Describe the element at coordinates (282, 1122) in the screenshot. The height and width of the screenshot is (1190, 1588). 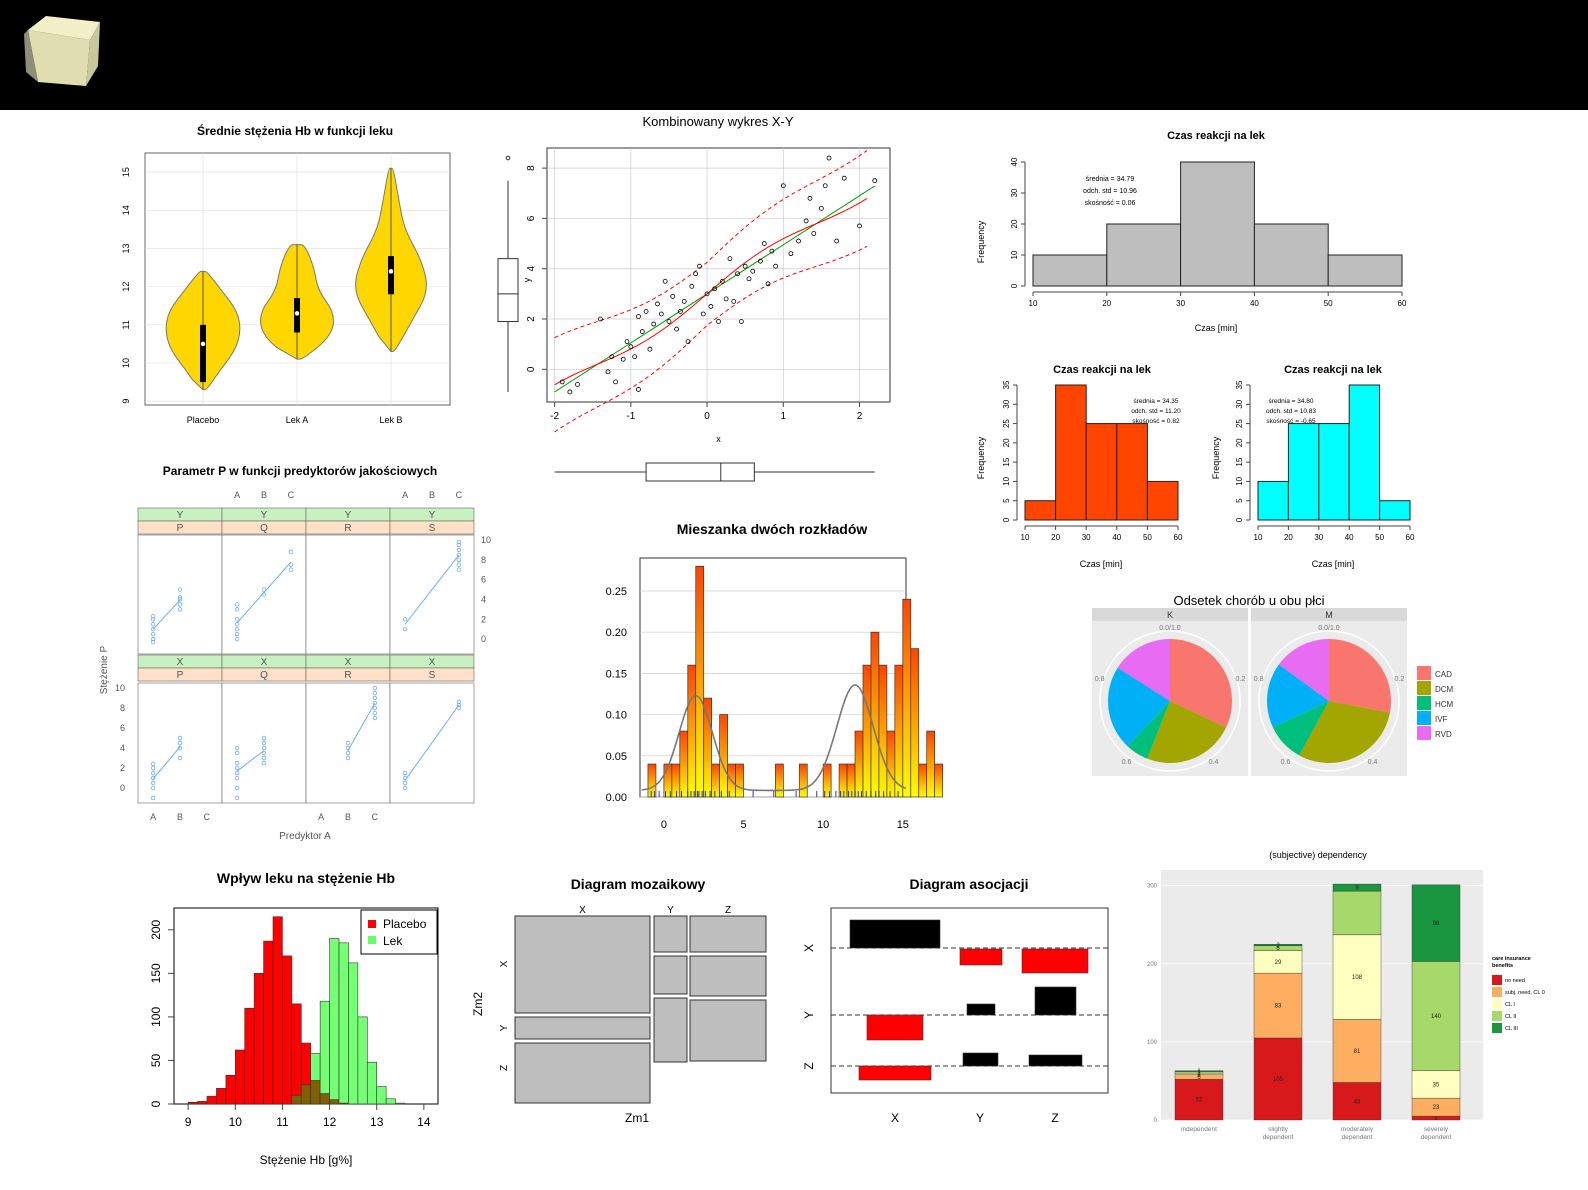
I see `hb-xtick: 11` at that location.